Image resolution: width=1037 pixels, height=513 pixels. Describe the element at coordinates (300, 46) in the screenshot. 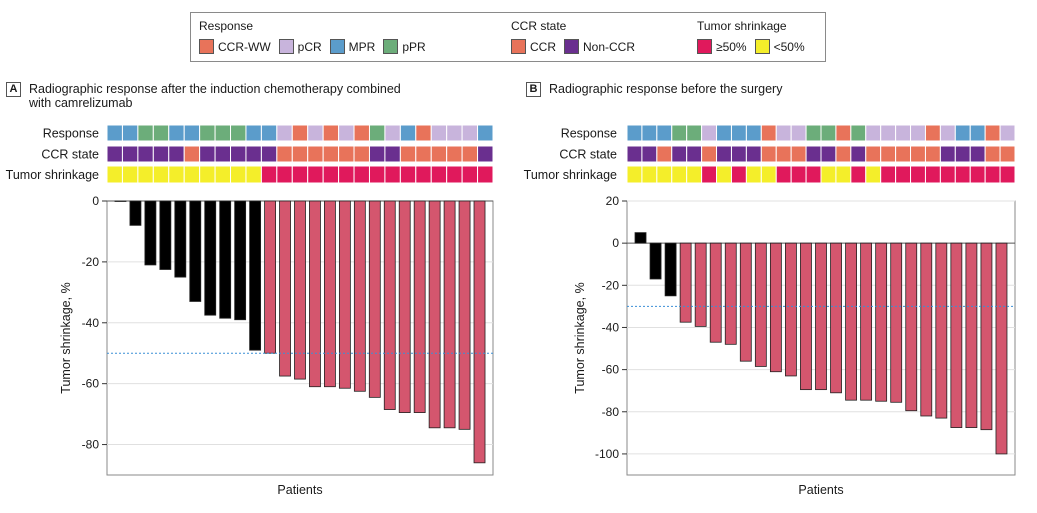

I see `legend-item-pcr: pCR` at that location.